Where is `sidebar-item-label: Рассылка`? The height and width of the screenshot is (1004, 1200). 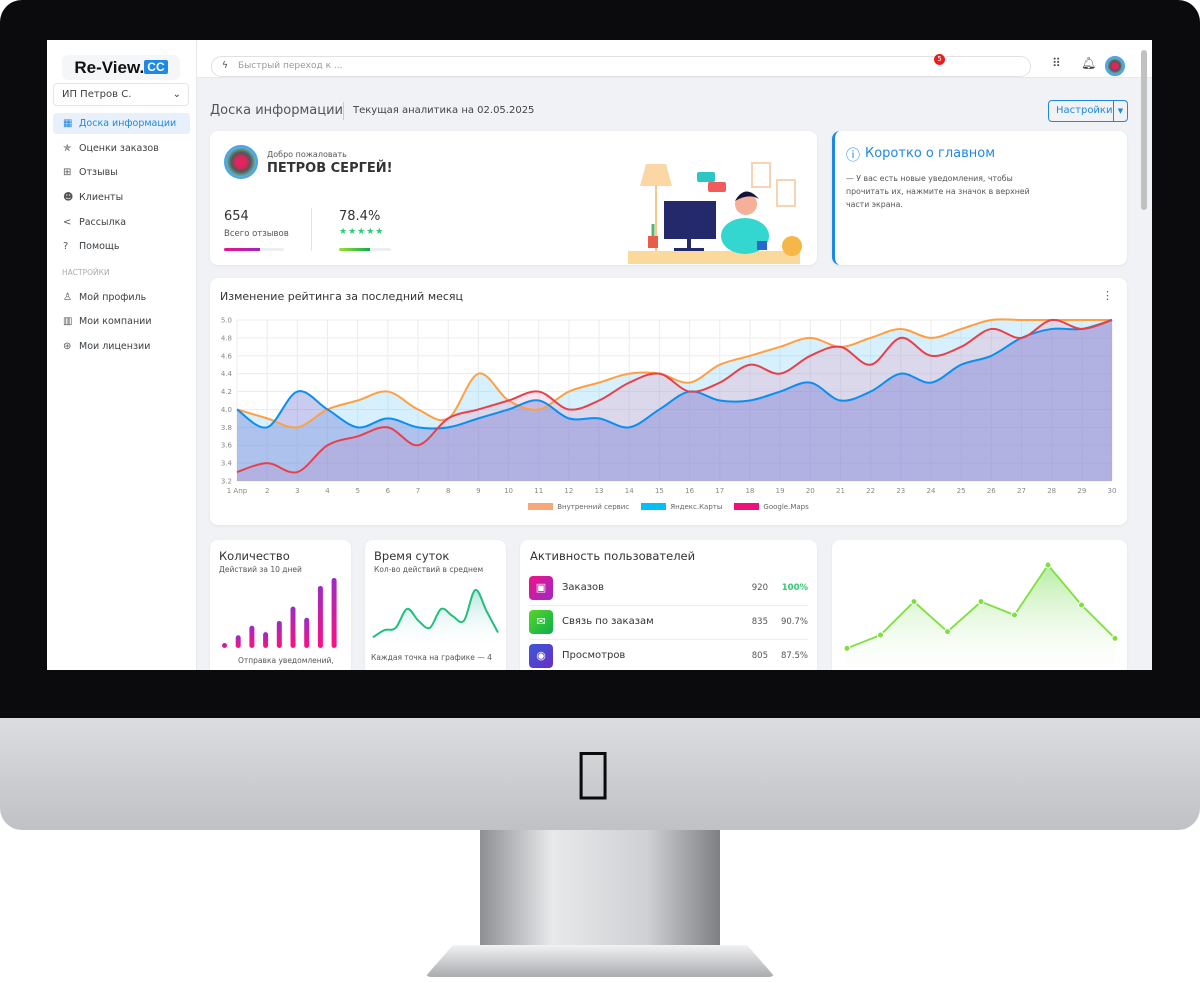
sidebar-item-label: Рассылка is located at coordinates (103, 222).